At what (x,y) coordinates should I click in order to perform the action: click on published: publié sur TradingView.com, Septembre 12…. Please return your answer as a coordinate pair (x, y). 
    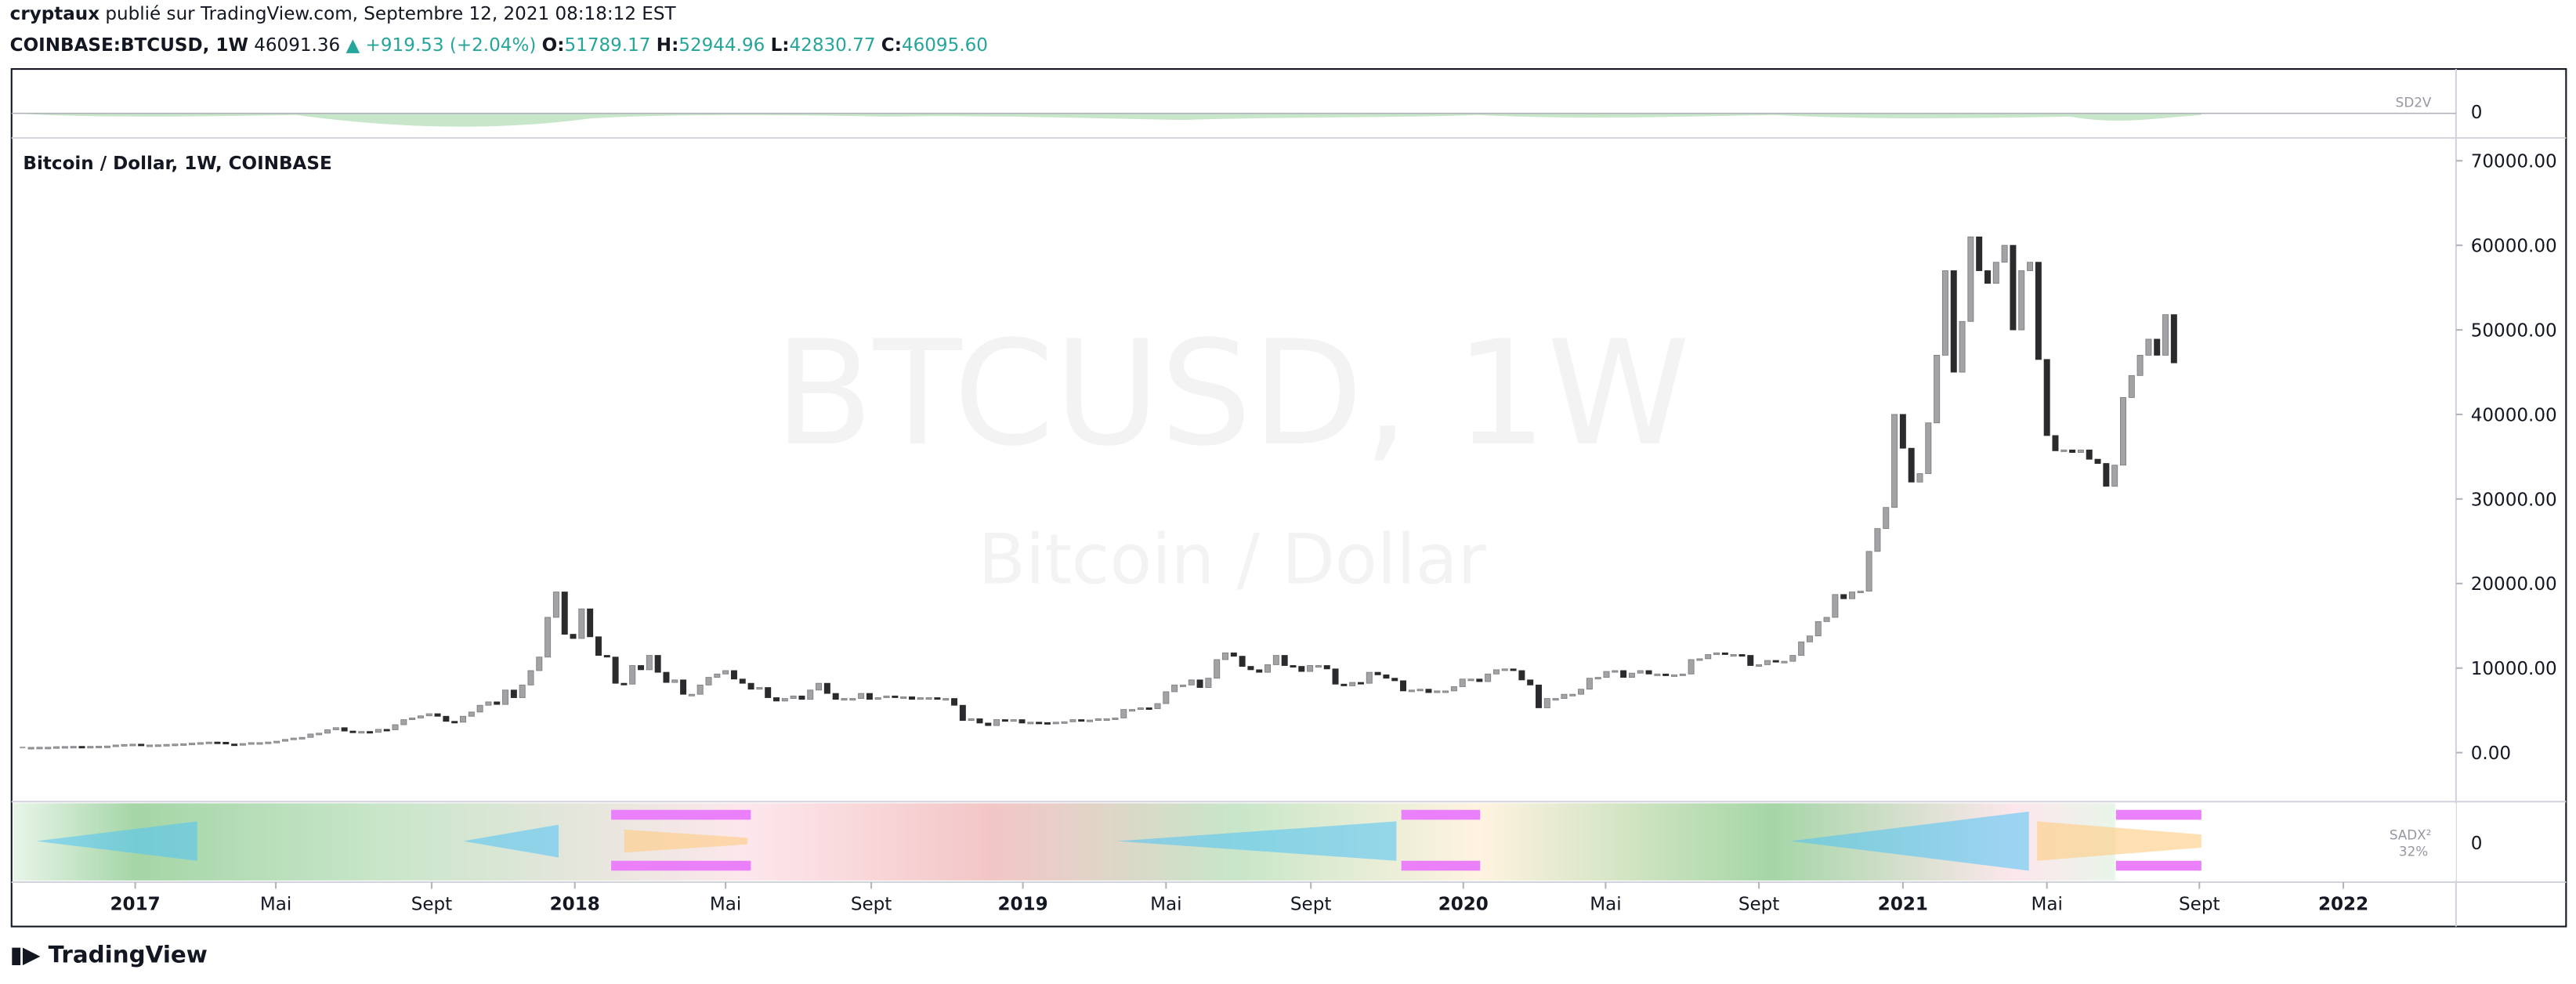
    Looking at the image, I should click on (390, 14).